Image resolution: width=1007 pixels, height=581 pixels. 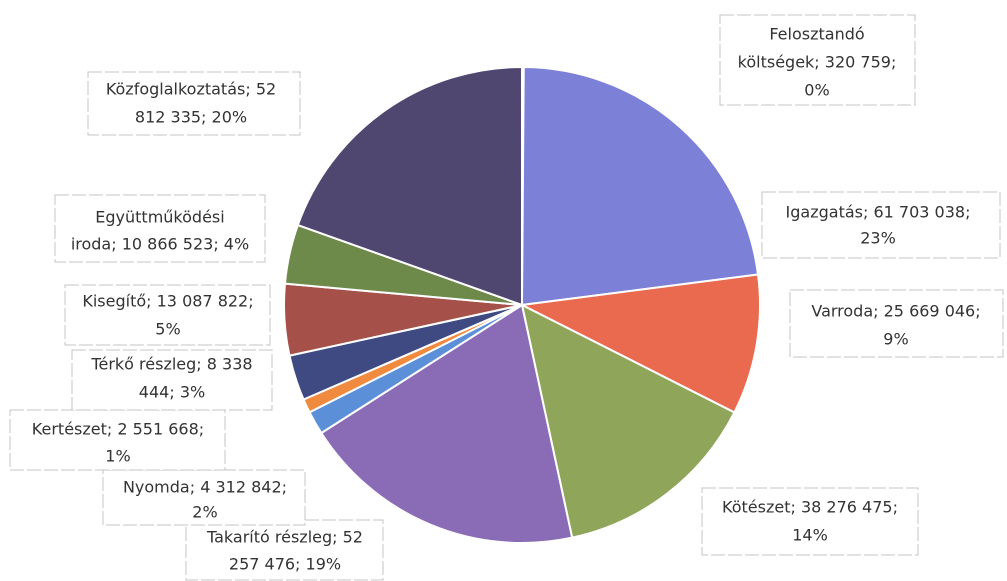 I want to click on data-label: 23%, so click(x=878, y=238).